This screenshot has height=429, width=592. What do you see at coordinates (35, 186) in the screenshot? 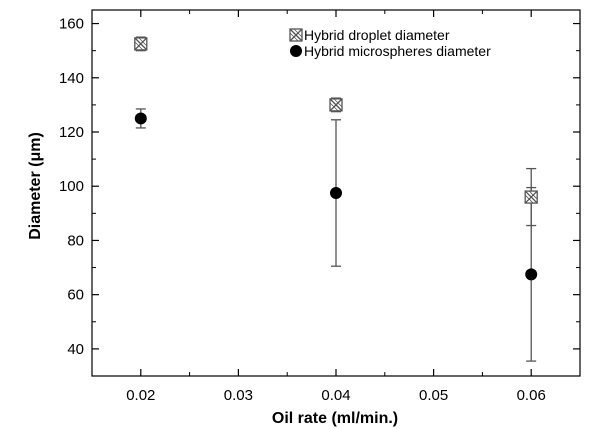
I see `y-axis-title: Diameter (μm)` at bounding box center [35, 186].